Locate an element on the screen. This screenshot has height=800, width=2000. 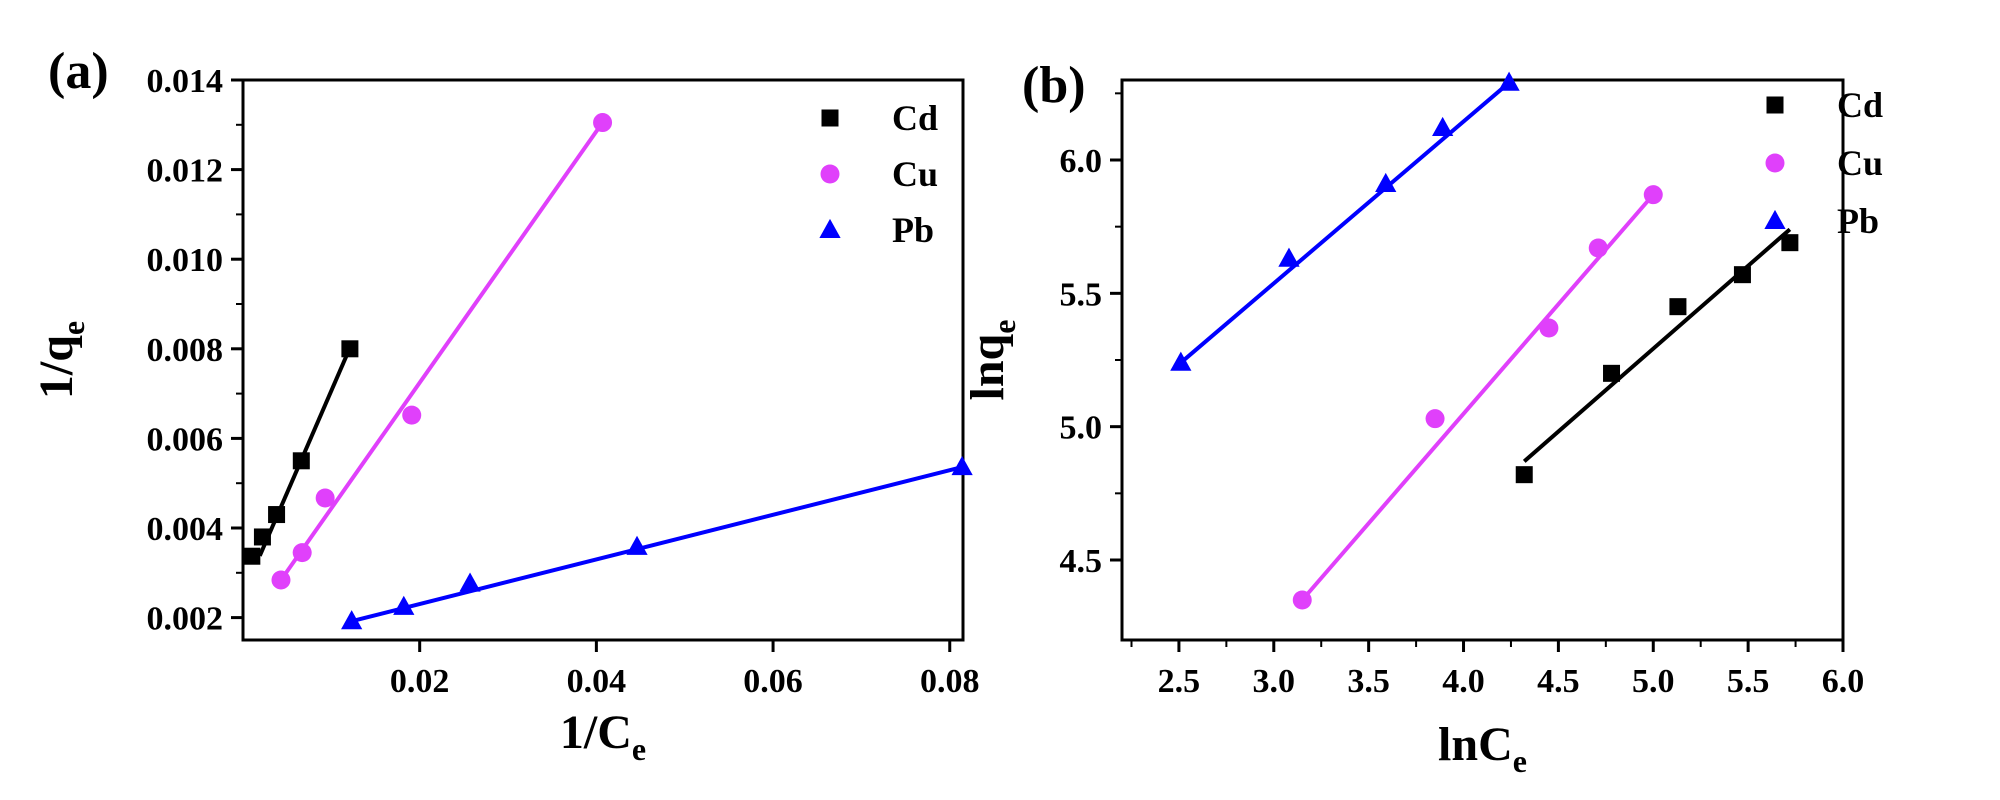
x-tick-label: 0.02 is located at coordinates (420, 681).